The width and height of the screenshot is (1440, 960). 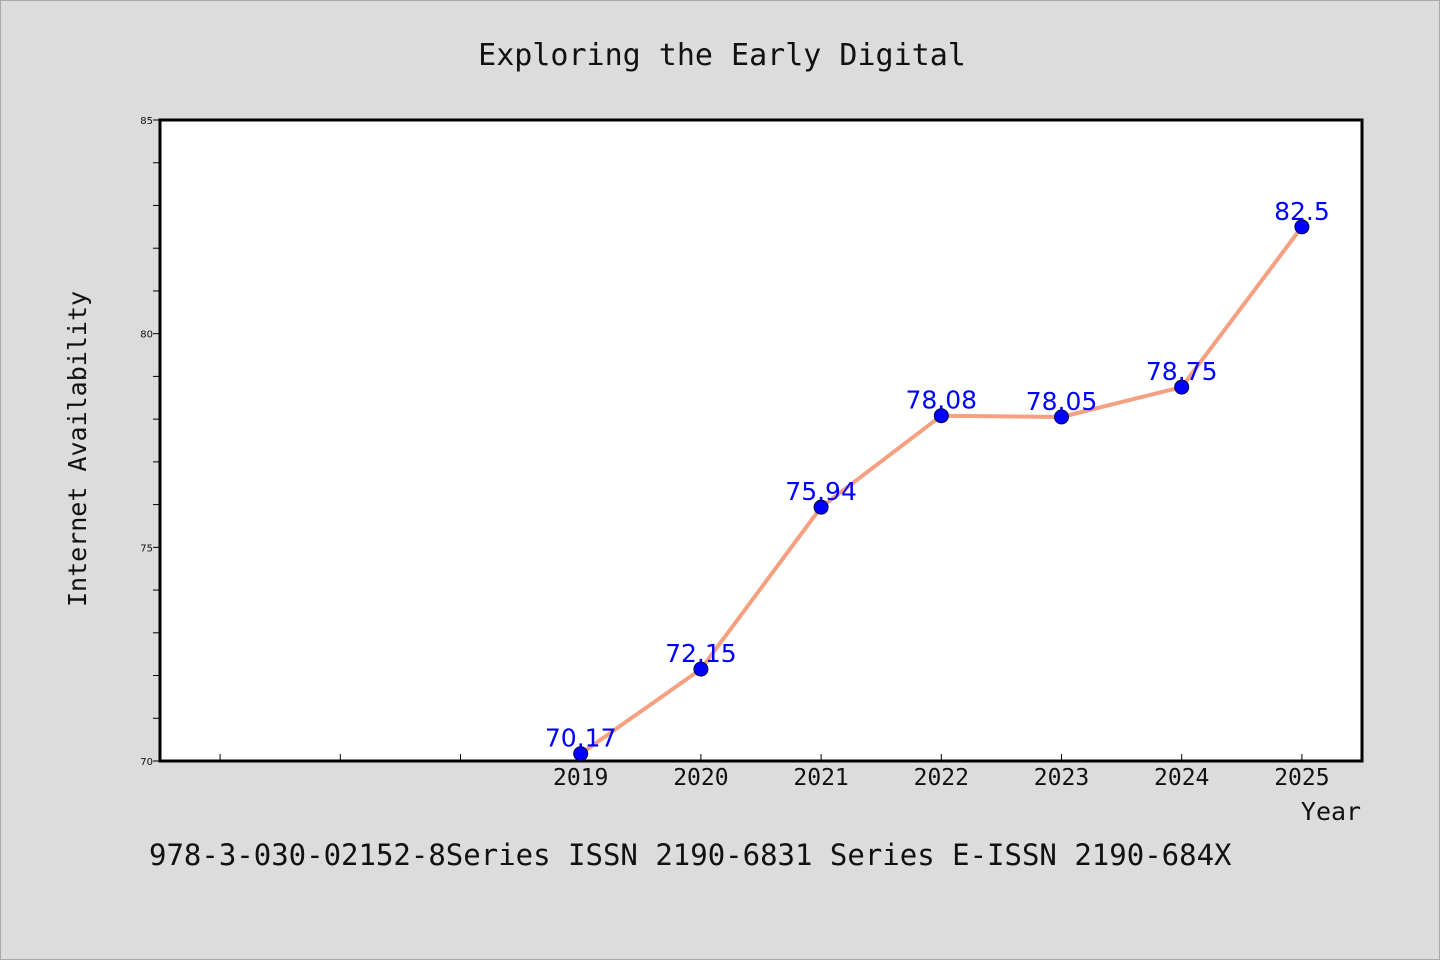 I want to click on x-tick-label: 2022, so click(x=941, y=778).